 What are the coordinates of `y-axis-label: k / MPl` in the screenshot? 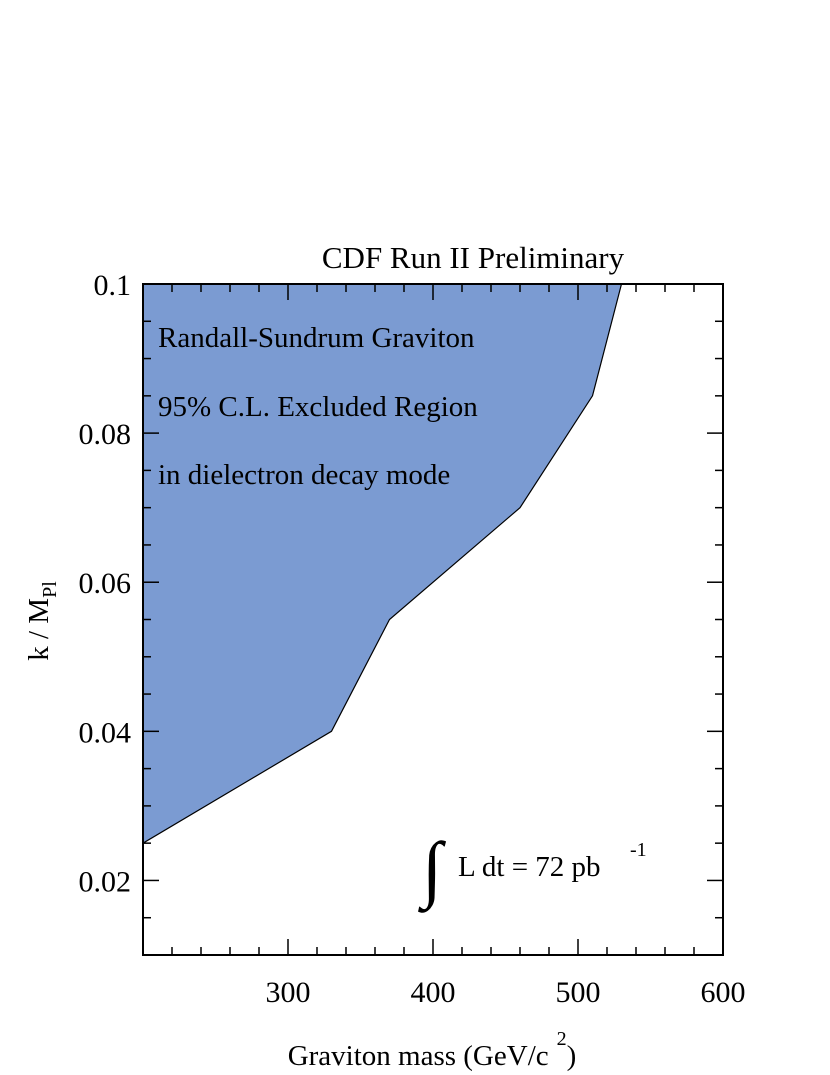 It's located at (42, 621).